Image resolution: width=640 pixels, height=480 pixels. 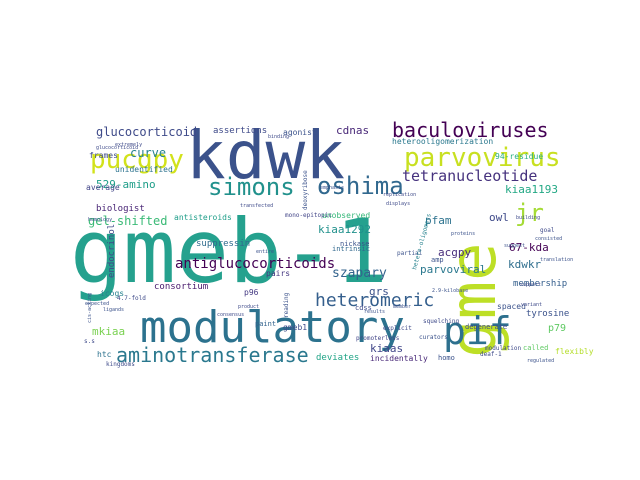 I want to click on cloud-word: member, so click(x=402, y=307).